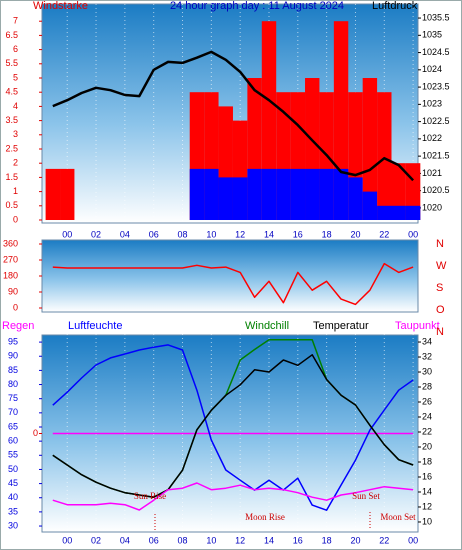  What do you see at coordinates (13, 497) in the screenshot?
I see `y-tick-label: 40` at bounding box center [13, 497].